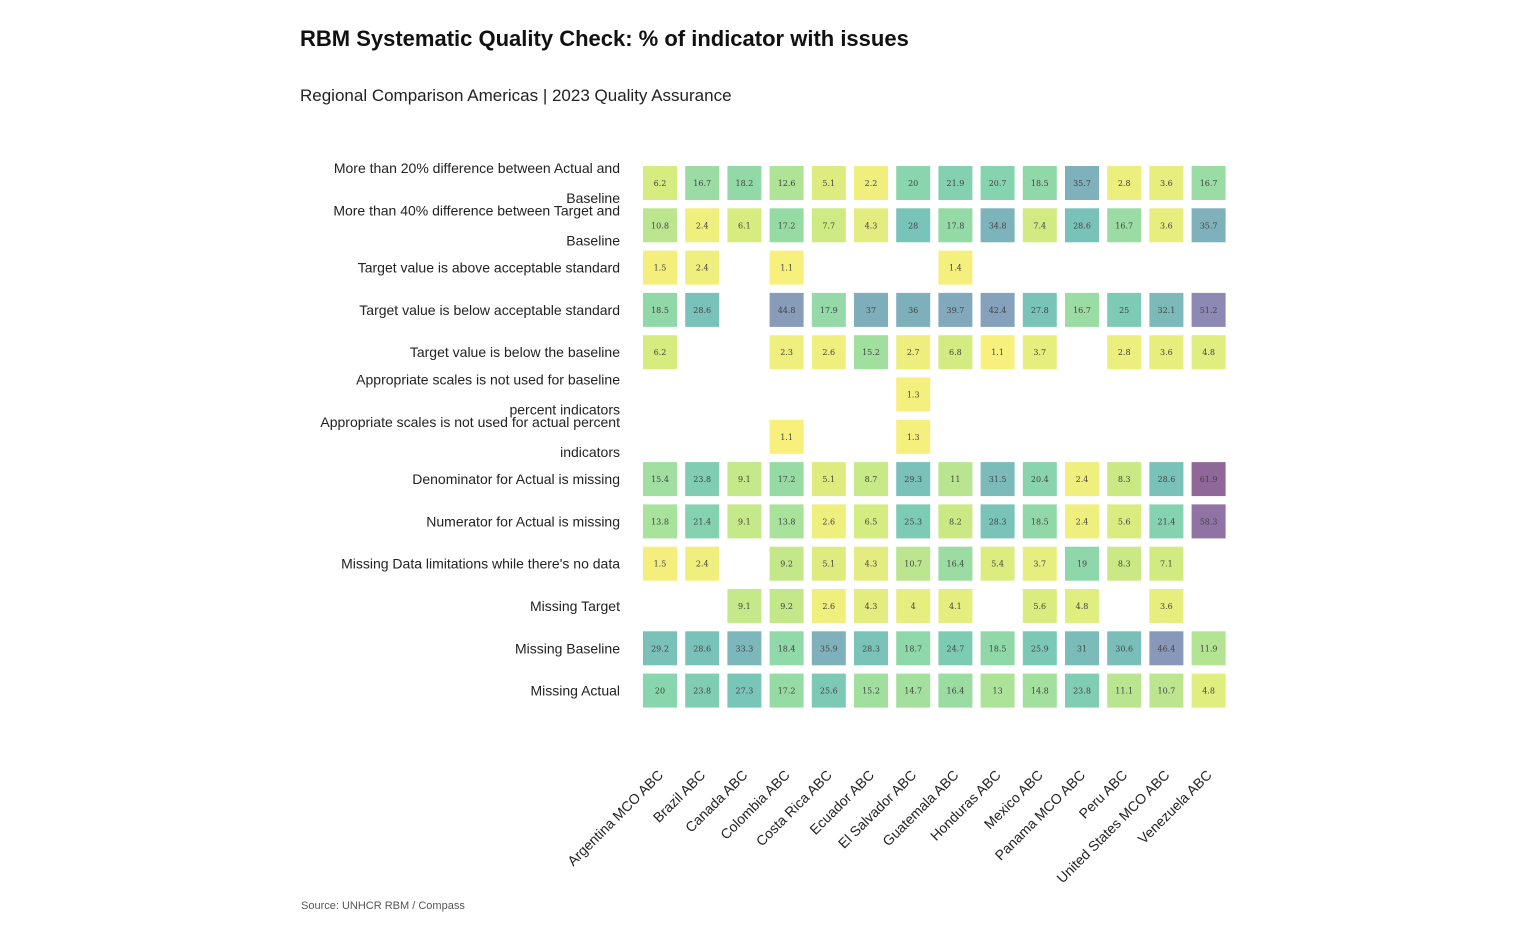  I want to click on cell-value-label: 20.7, so click(998, 183).